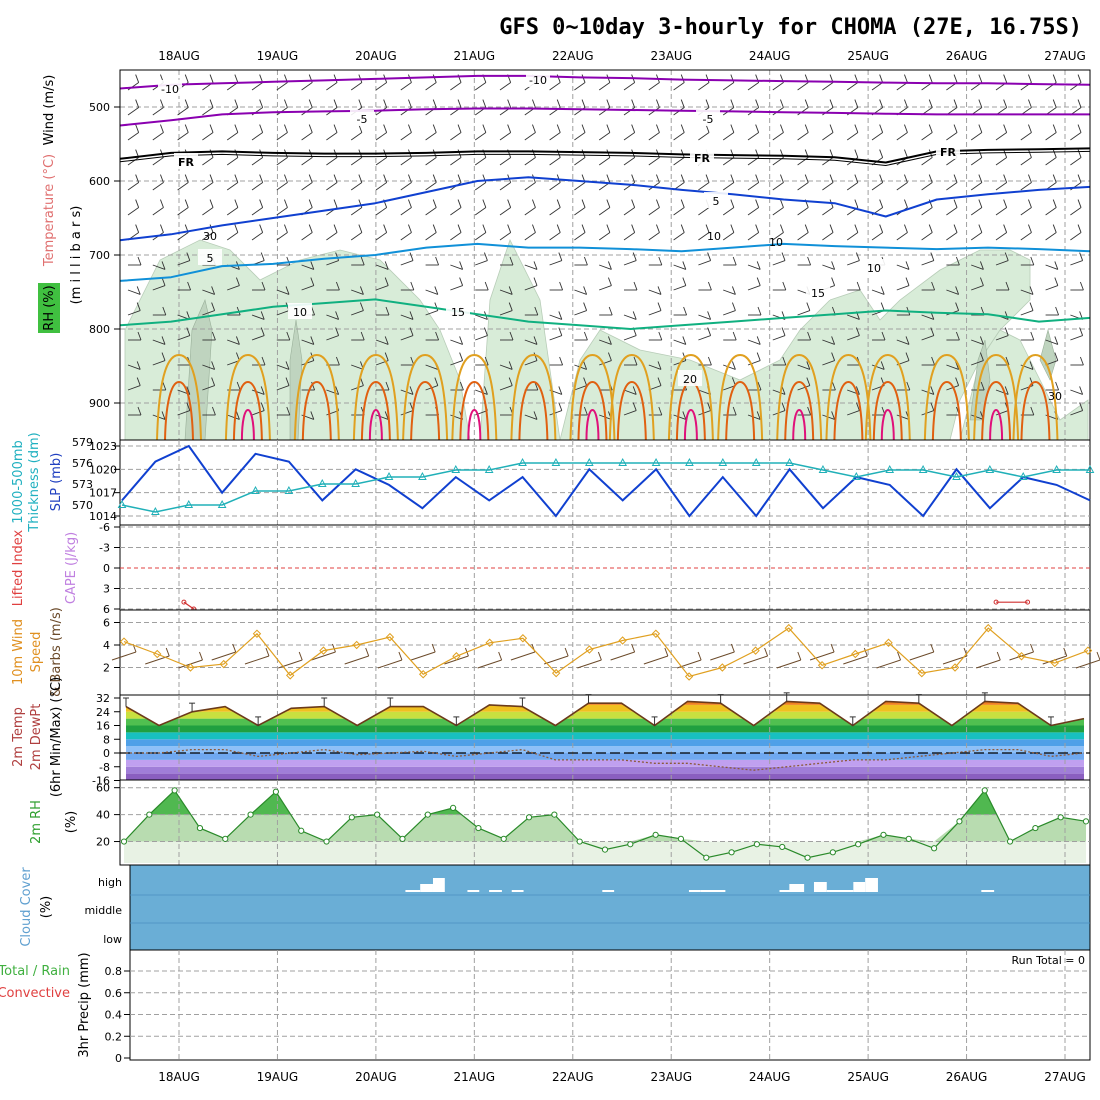  What do you see at coordinates (49, 110) in the screenshot?
I see `axis-label-wind: Wind (m/s)` at bounding box center [49, 110].